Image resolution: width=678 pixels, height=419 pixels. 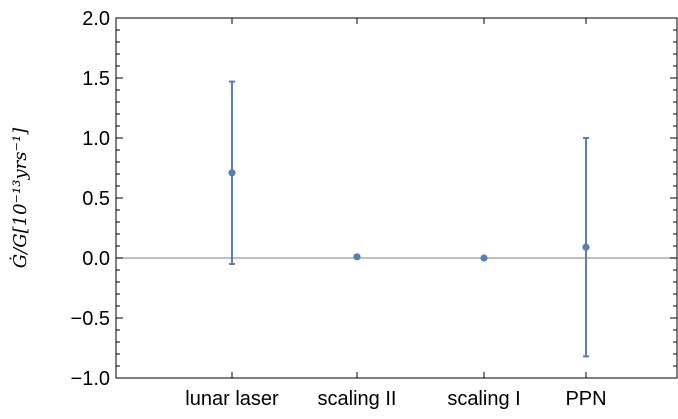 What do you see at coordinates (96, 19) in the screenshot?
I see `y-tick-label: 2.0` at bounding box center [96, 19].